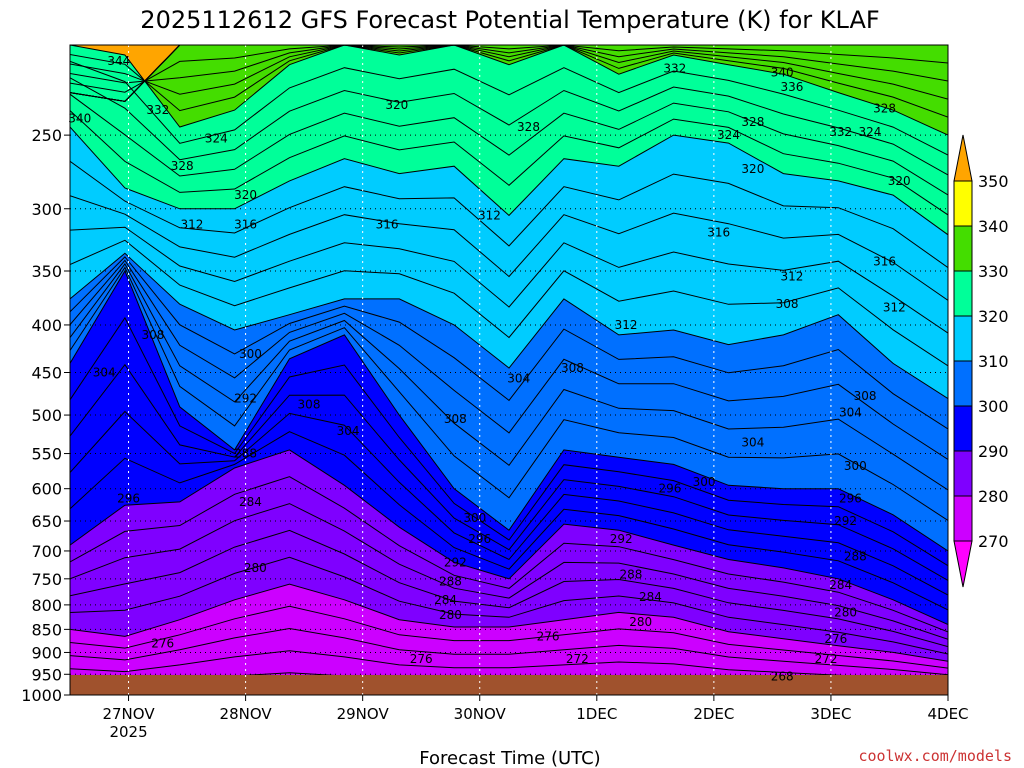  What do you see at coordinates (480, 714) in the screenshot?
I see `x-tick-label: 30NOV` at bounding box center [480, 714].